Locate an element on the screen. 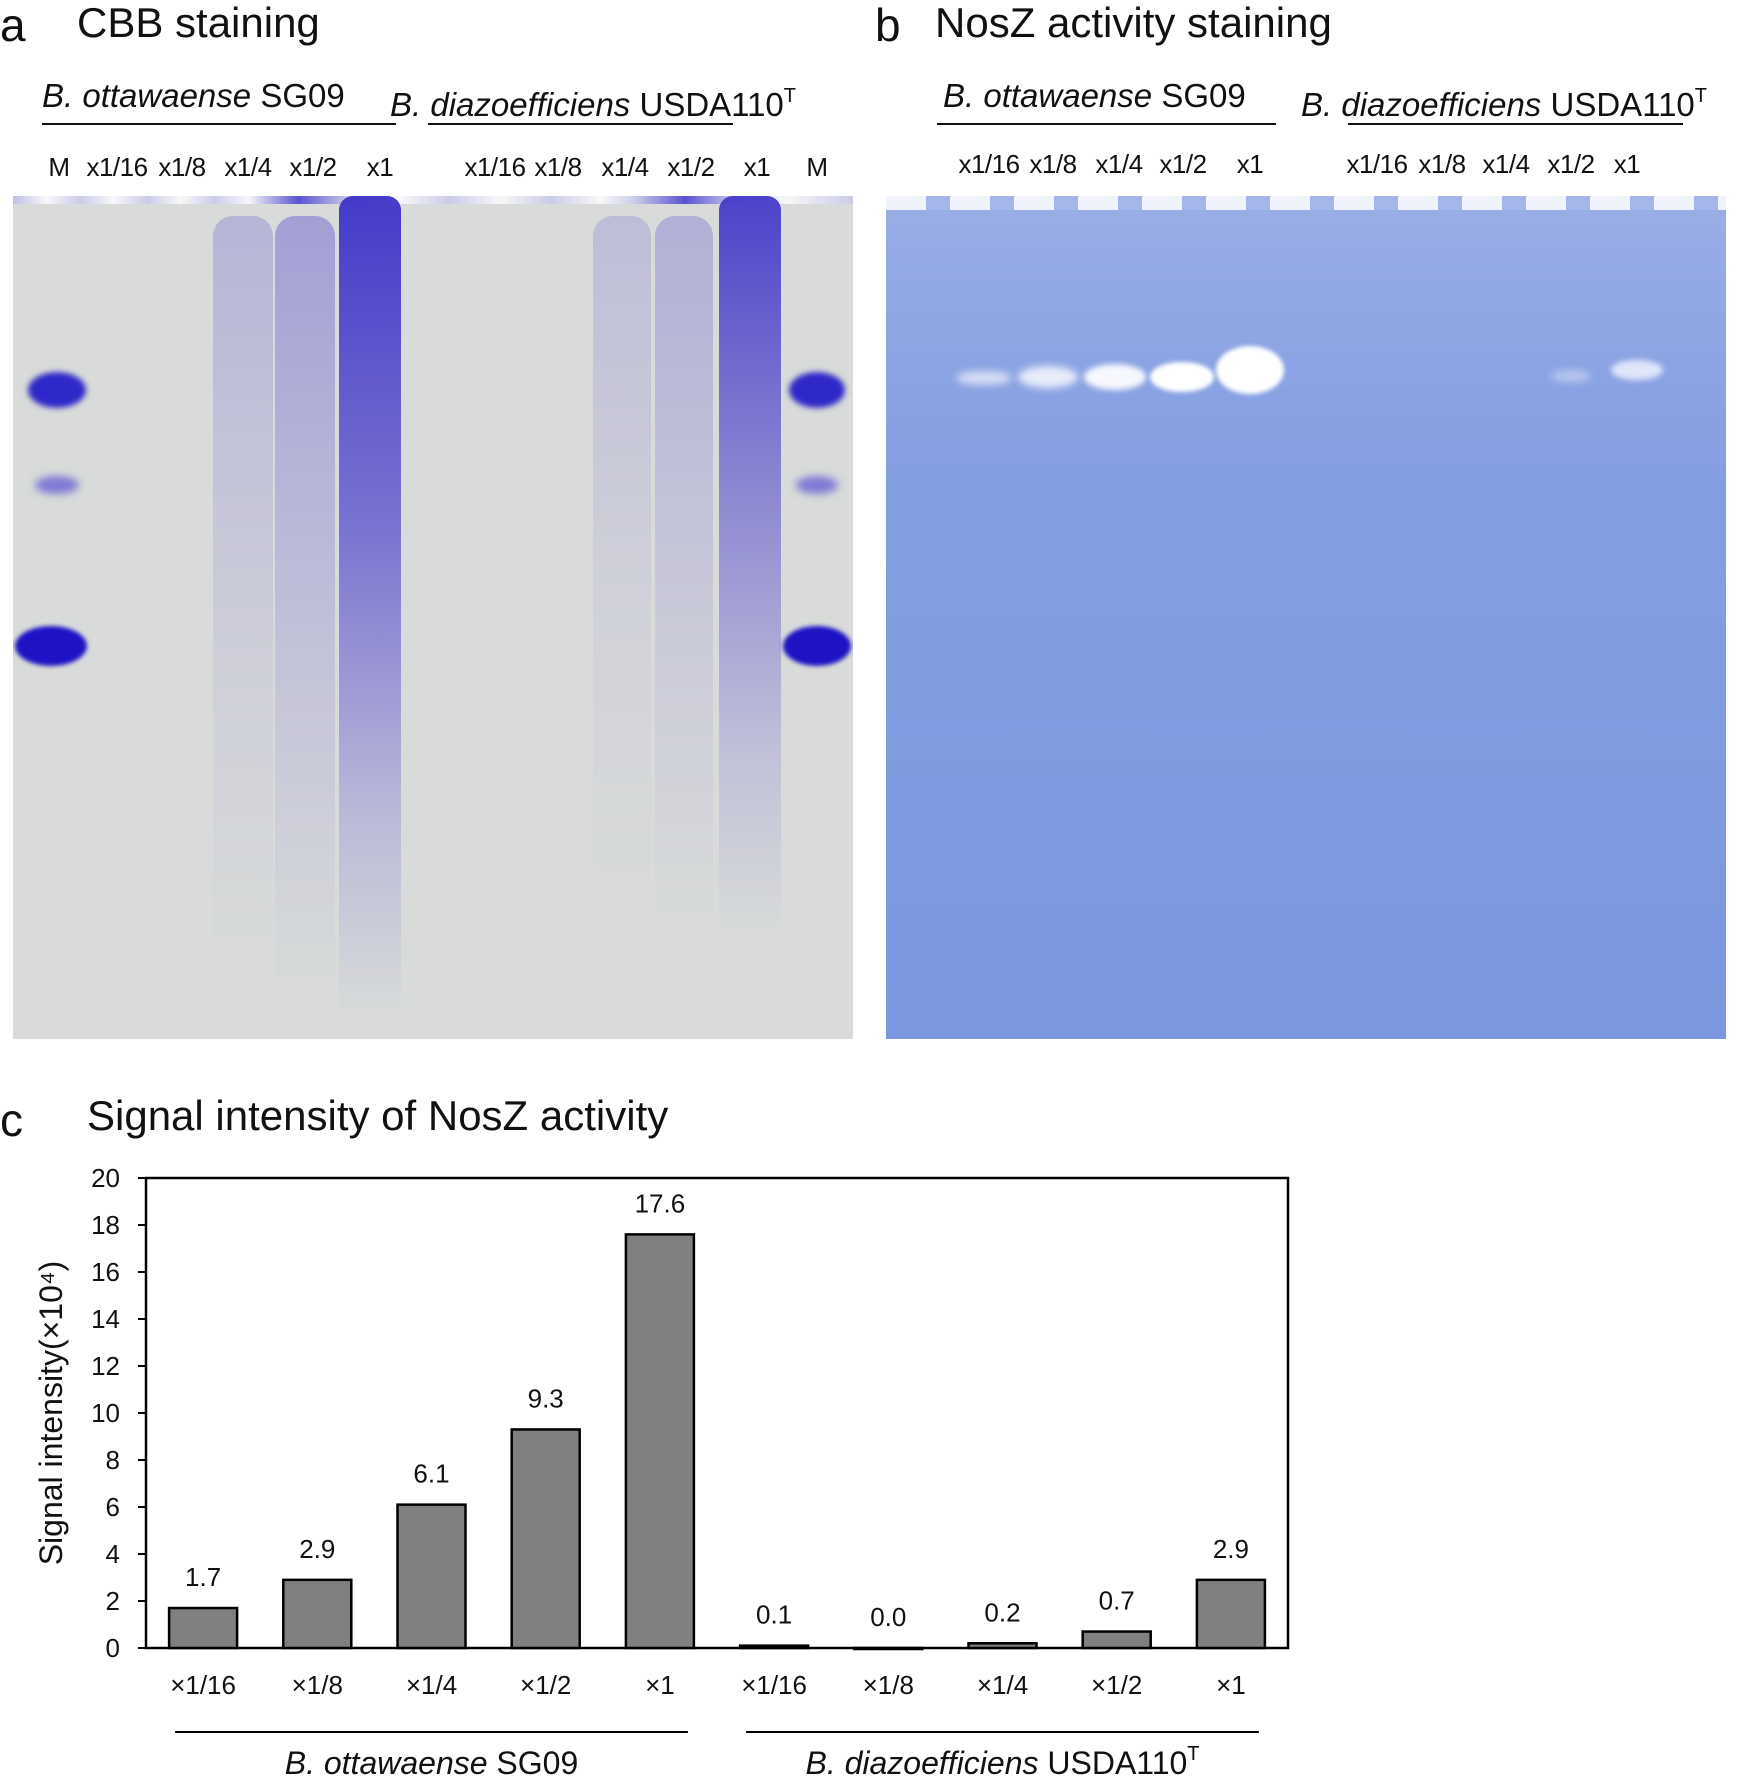  y-tick-label: 14 is located at coordinates (105, 1319).